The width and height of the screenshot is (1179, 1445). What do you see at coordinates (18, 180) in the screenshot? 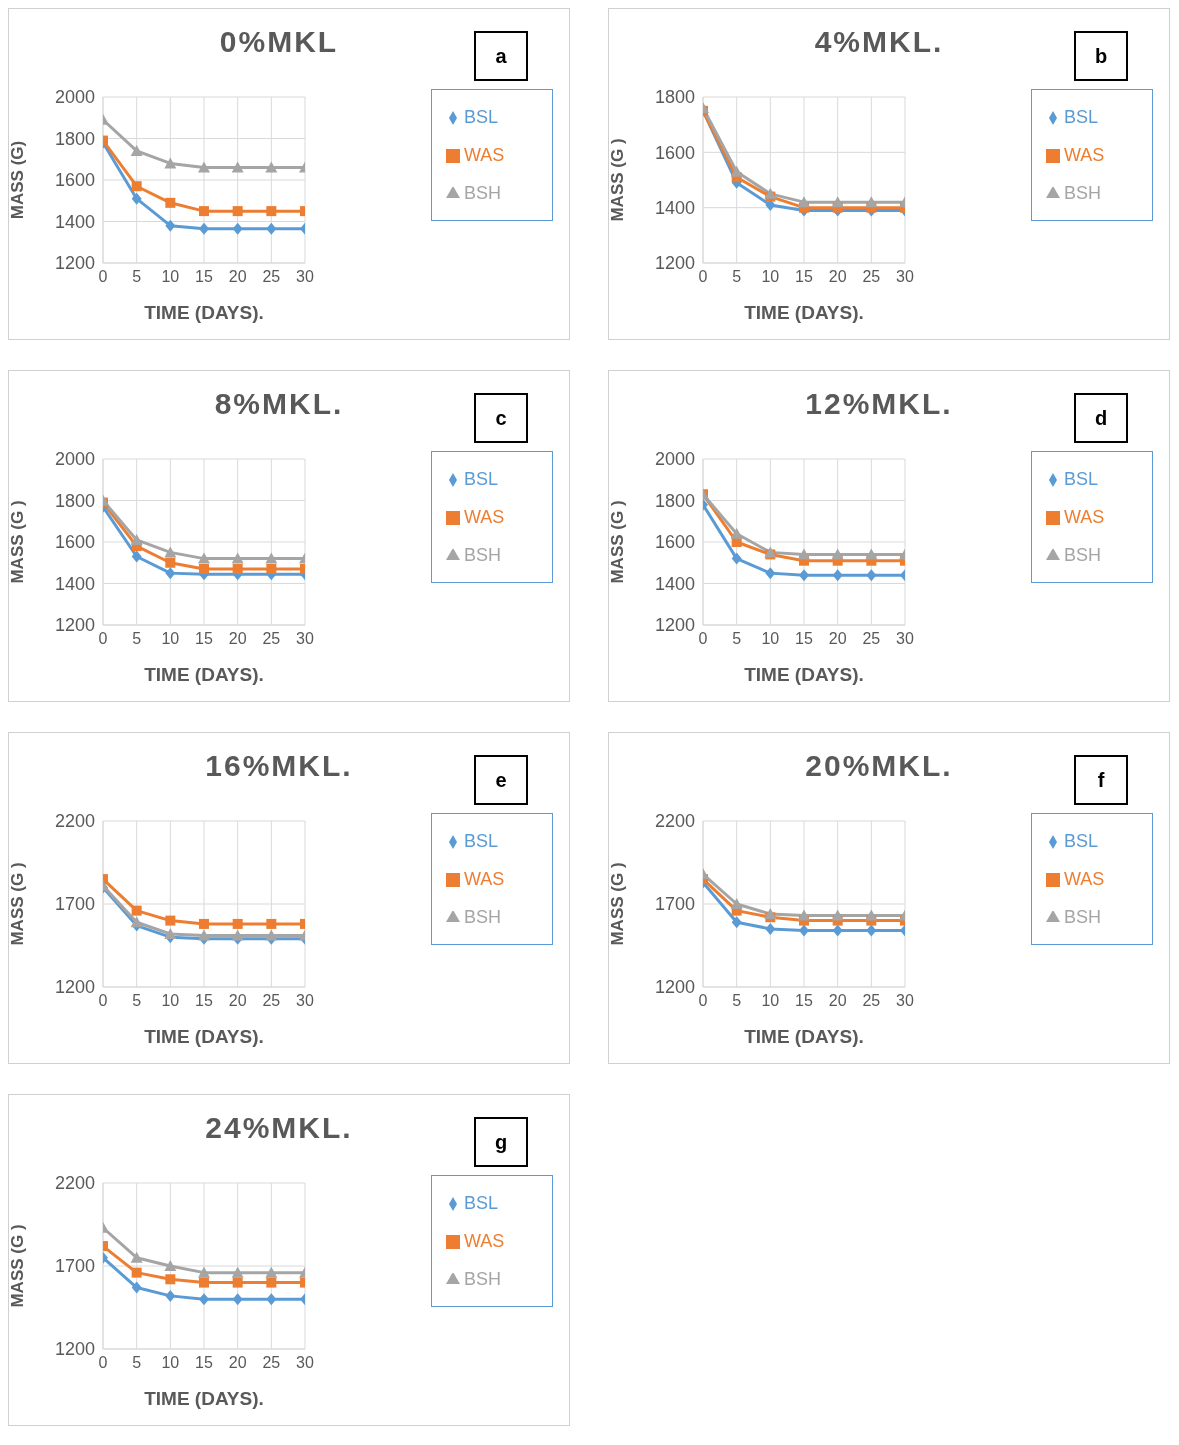
I see `y-axis-title: MASS (G)` at bounding box center [18, 180].